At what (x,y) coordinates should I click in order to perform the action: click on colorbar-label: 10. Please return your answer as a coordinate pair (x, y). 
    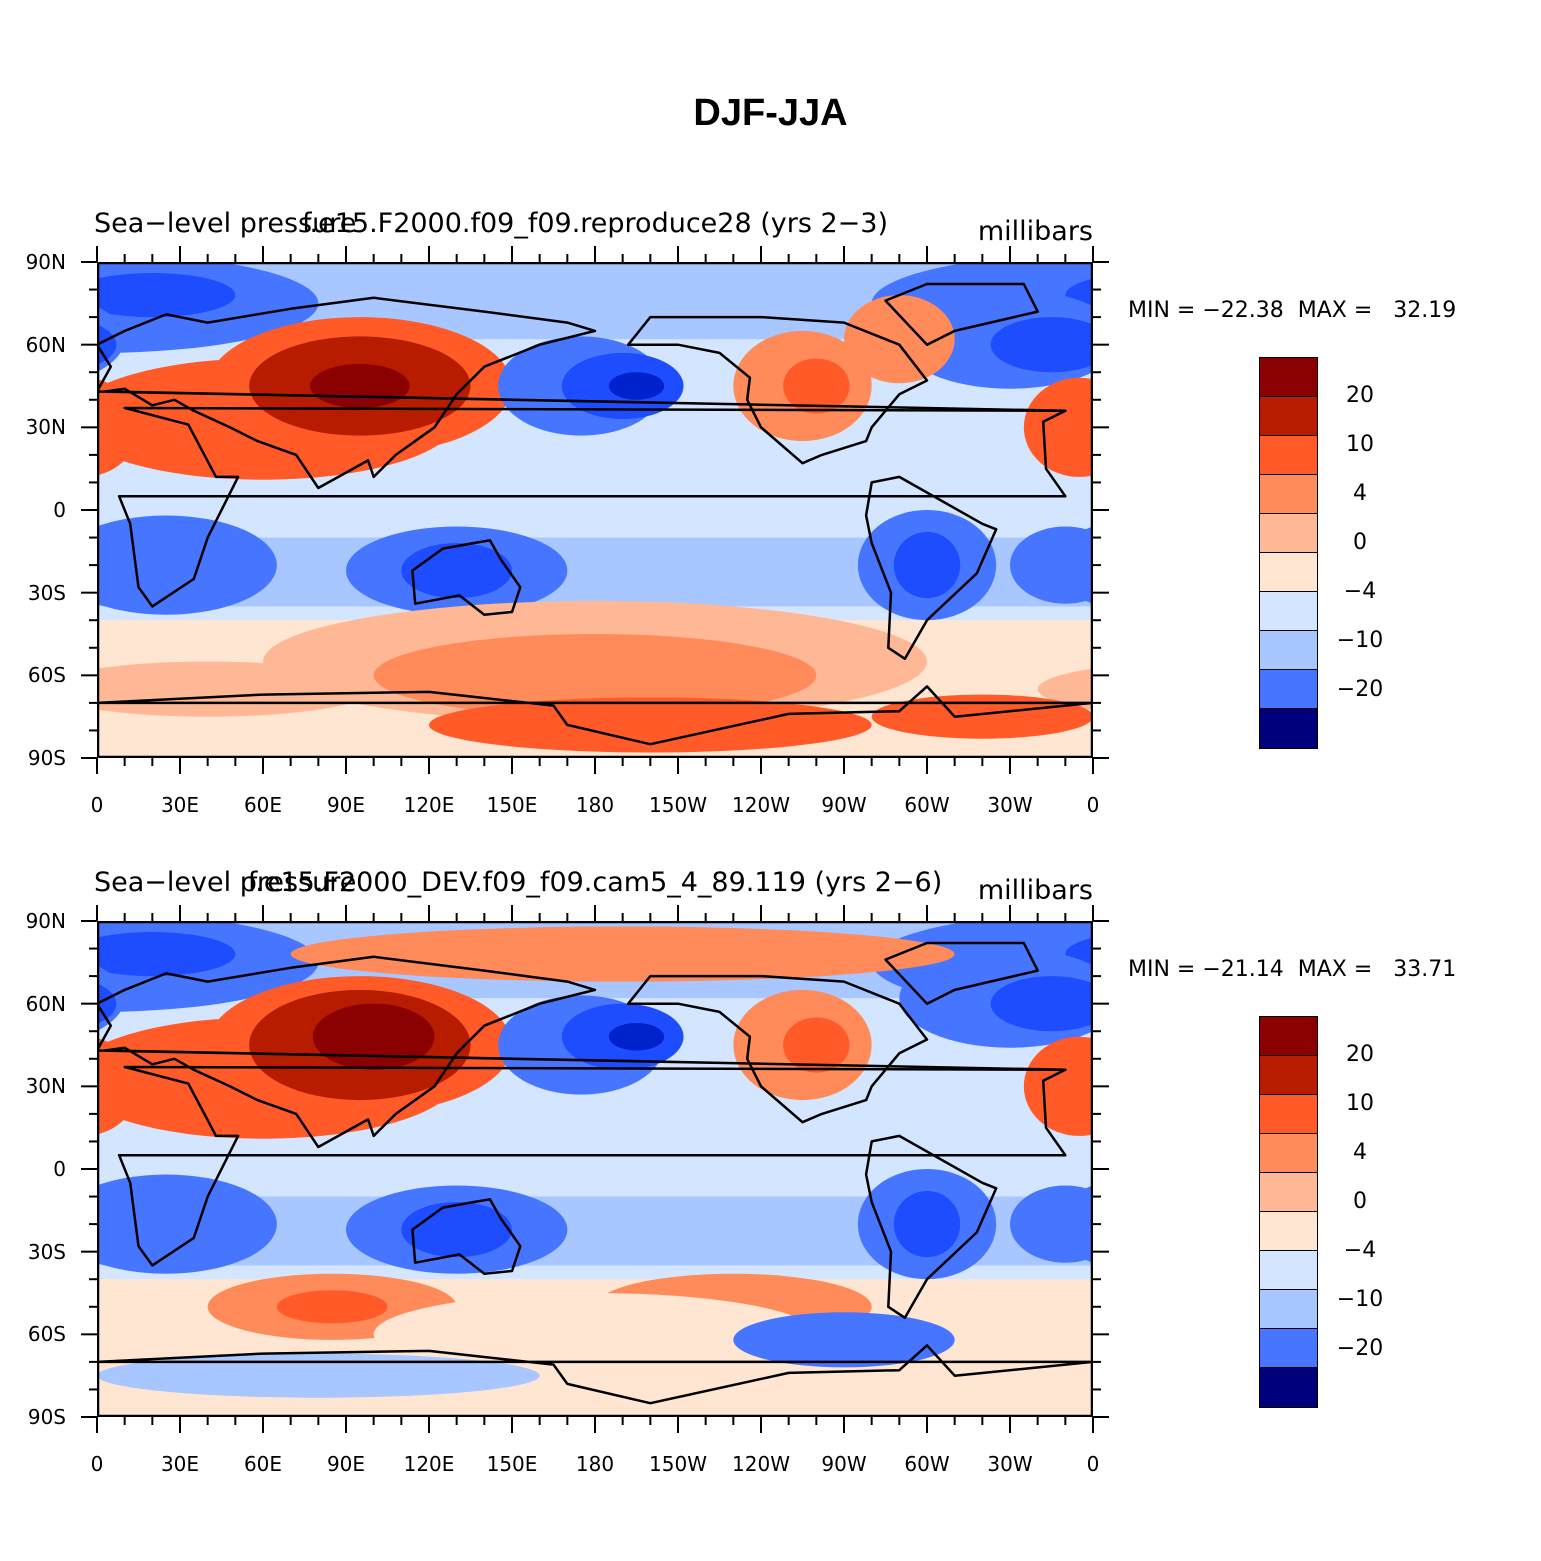
    Looking at the image, I should click on (1360, 444).